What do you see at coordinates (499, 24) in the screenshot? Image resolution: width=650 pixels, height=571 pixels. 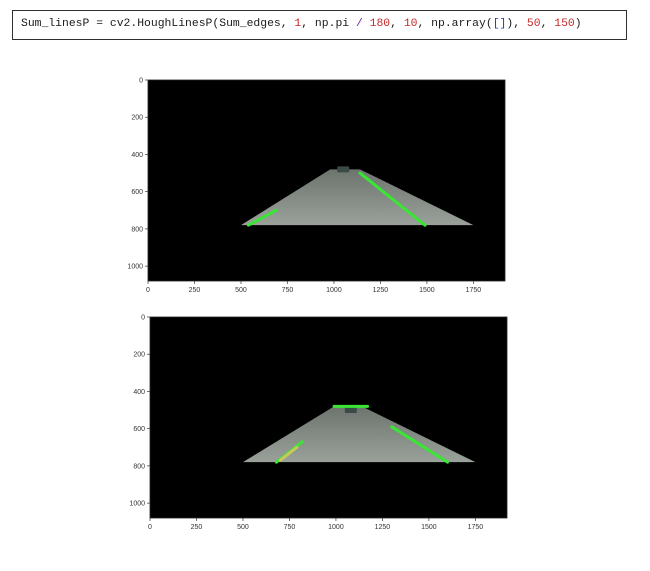 I see `code-token: []` at bounding box center [499, 24].